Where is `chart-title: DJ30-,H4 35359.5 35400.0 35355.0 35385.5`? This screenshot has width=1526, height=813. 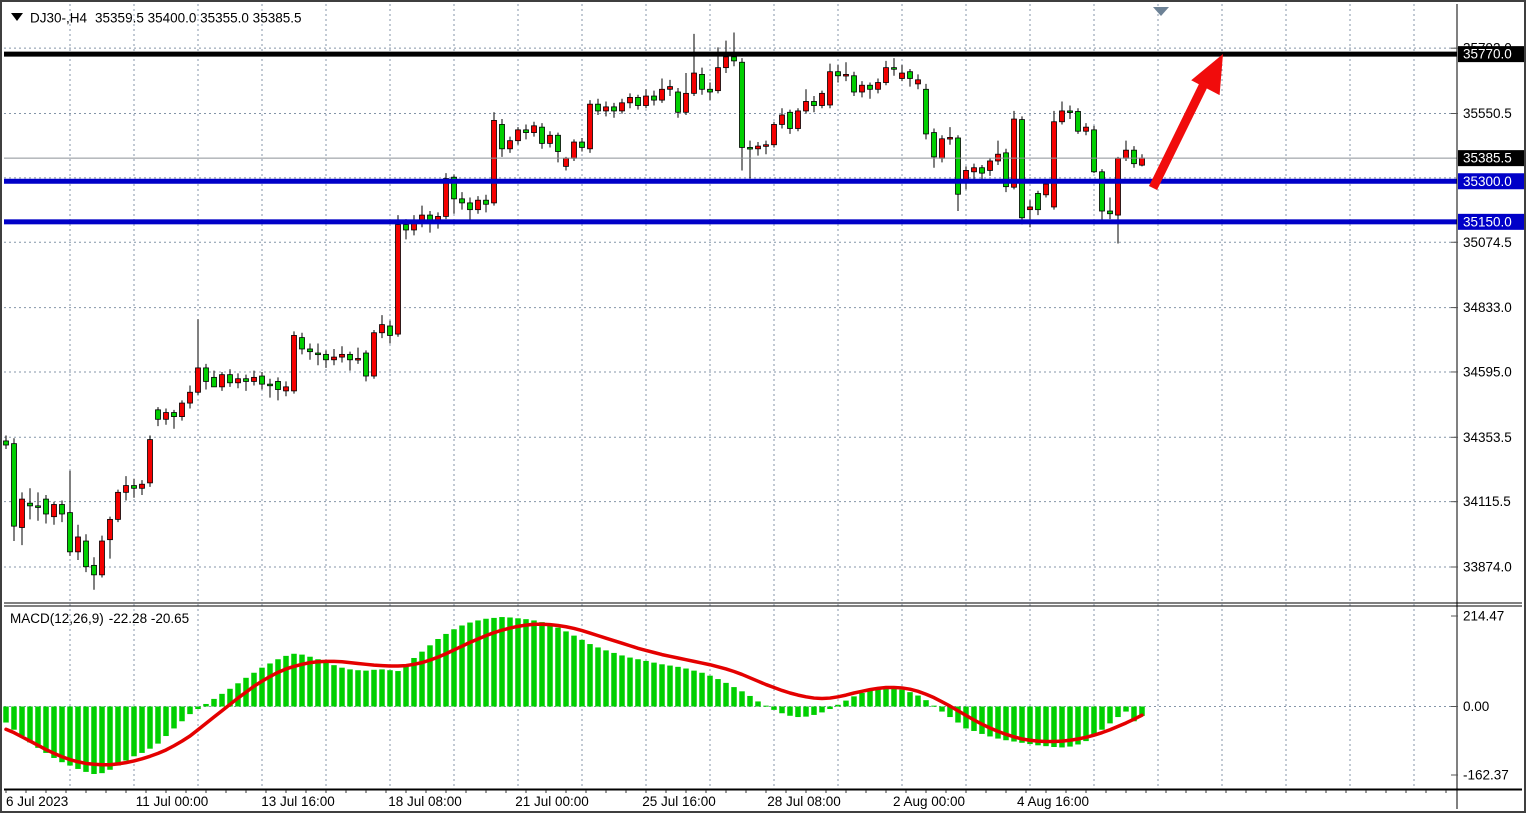 chart-title: DJ30-,H4 35359.5 35400.0 35355.0 35385.5 is located at coordinates (165, 18).